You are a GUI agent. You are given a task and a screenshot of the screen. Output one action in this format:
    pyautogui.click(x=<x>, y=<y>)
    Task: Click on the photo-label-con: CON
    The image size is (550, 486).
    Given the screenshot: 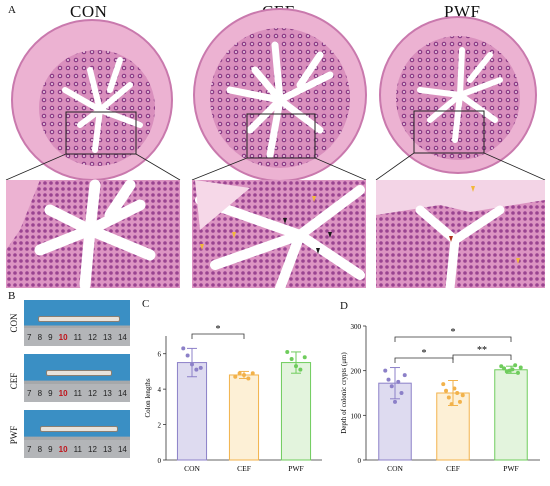 What is the action you would take?
    pyautogui.click(x=14, y=323)
    